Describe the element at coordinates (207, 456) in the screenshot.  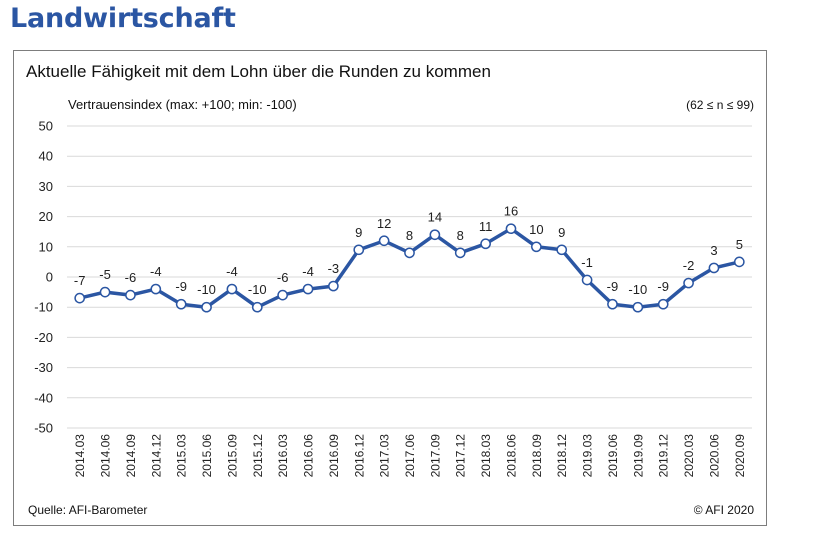
I see `x-tick-label: 2015.06` at that location.